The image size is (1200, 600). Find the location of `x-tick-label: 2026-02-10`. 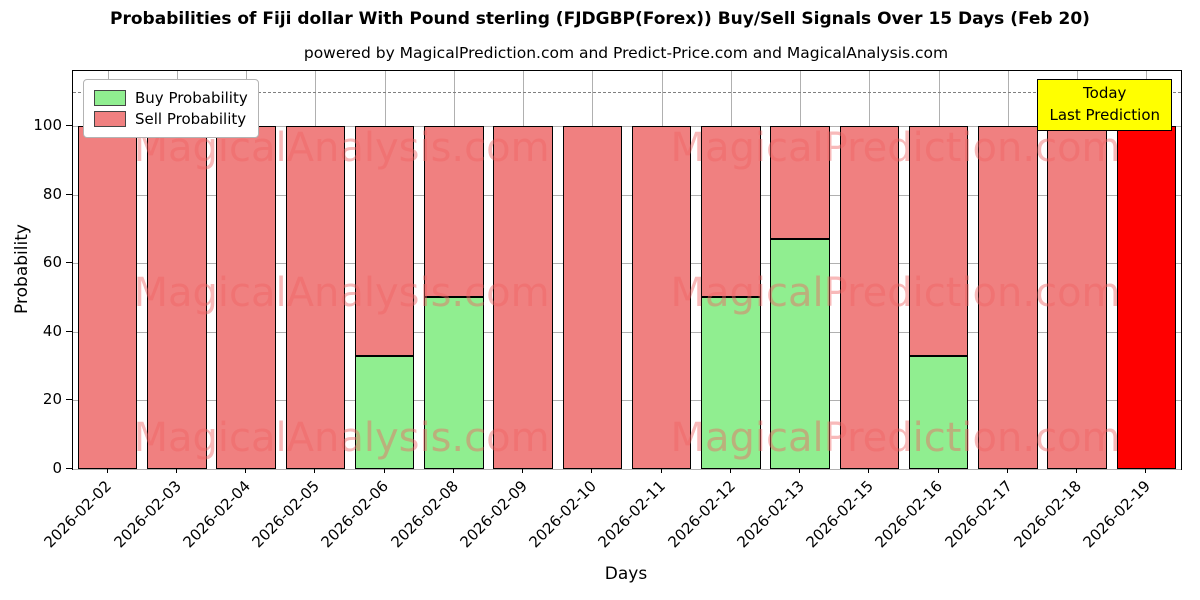

x-tick-label: 2026-02-10 is located at coordinates (563, 514).